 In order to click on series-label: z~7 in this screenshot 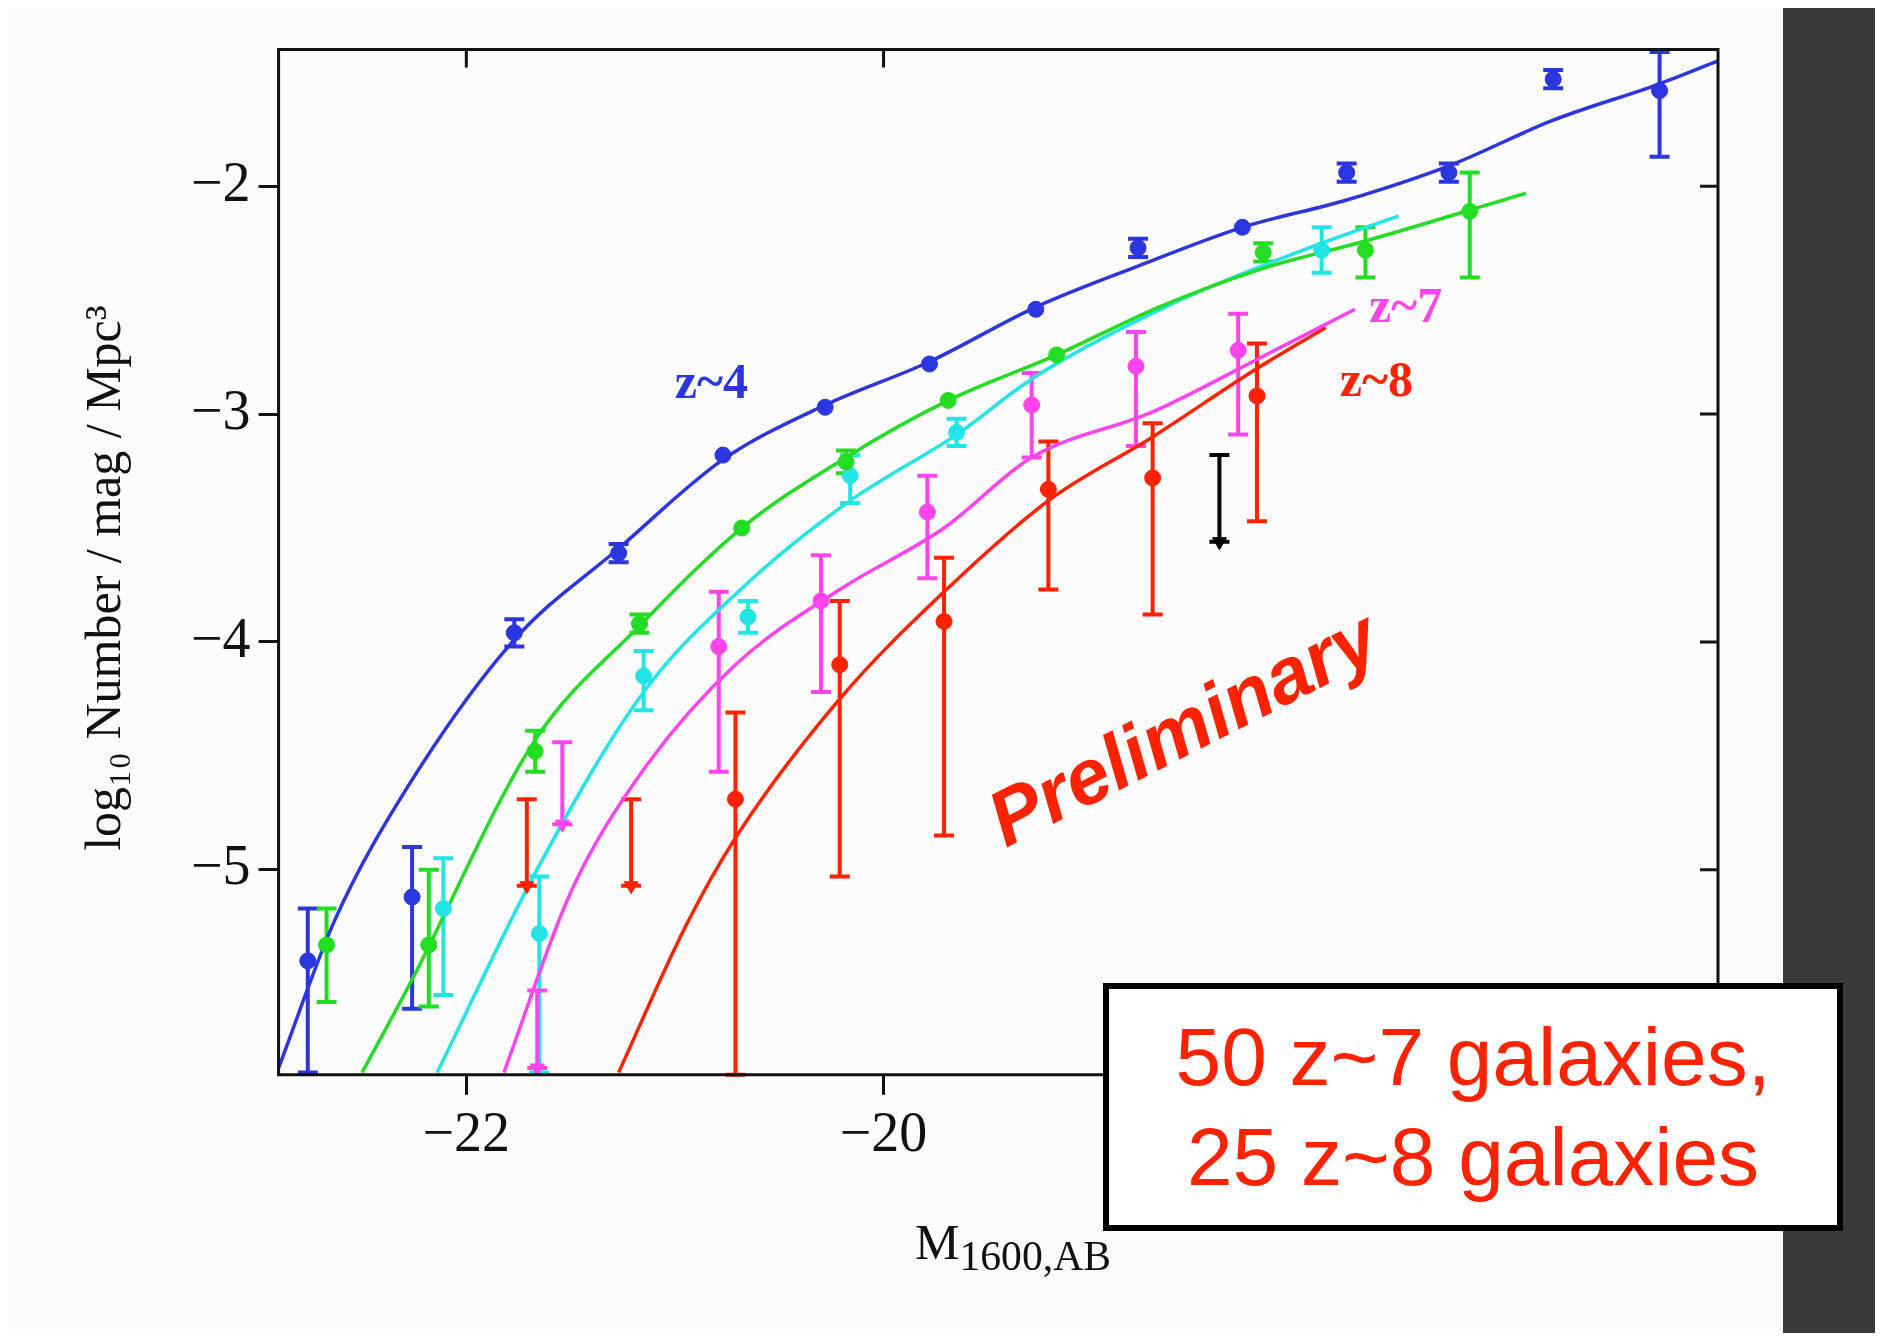, I will do `click(1406, 305)`.